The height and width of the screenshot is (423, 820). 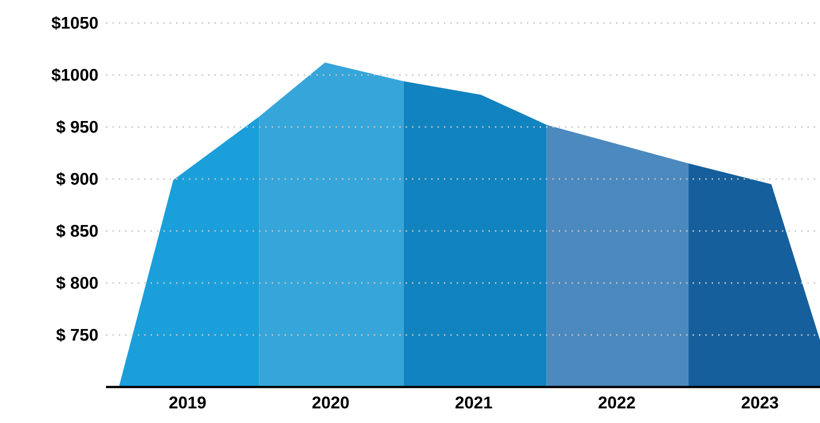 What do you see at coordinates (77, 231) in the screenshot?
I see `y-tick-label: $ 850` at bounding box center [77, 231].